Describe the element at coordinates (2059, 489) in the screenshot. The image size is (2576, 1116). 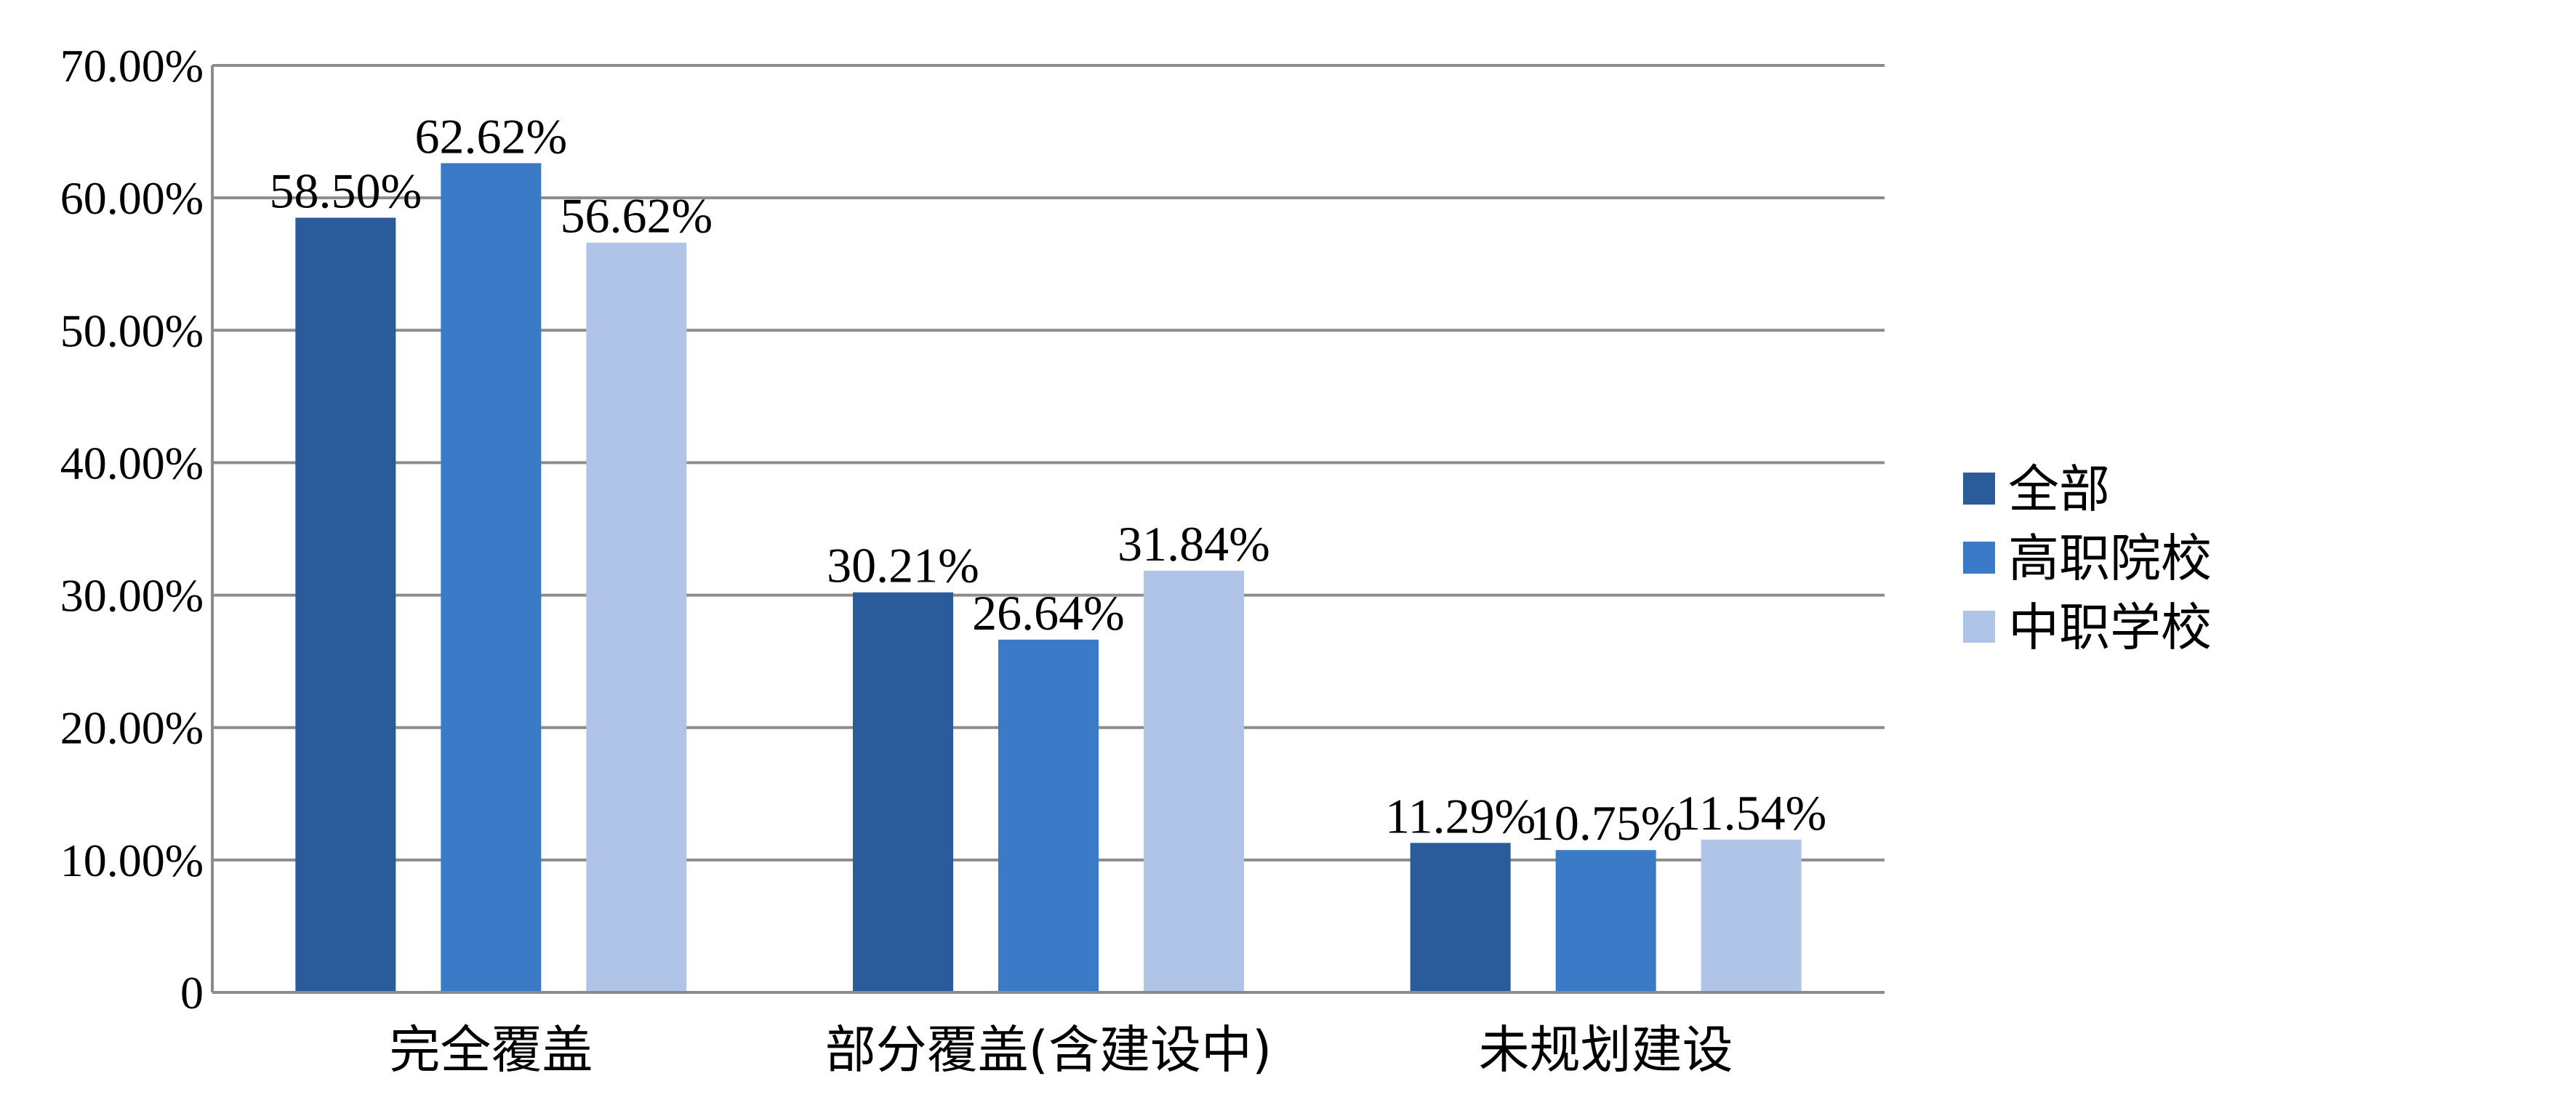
I see `legend-label: 全部` at that location.